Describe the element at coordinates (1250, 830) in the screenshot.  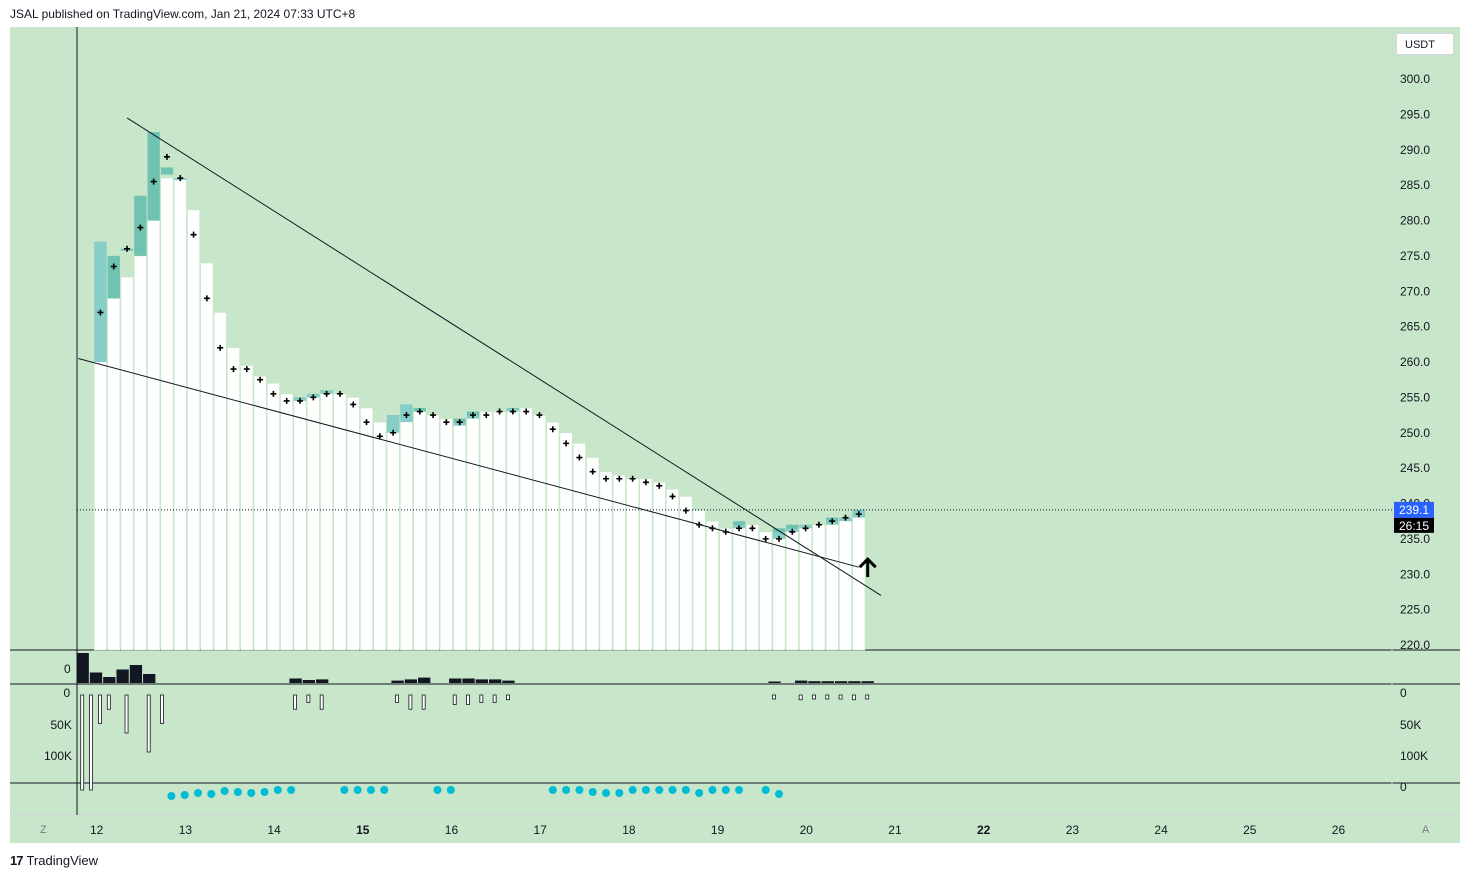
I see `time-tick-label: 25` at that location.